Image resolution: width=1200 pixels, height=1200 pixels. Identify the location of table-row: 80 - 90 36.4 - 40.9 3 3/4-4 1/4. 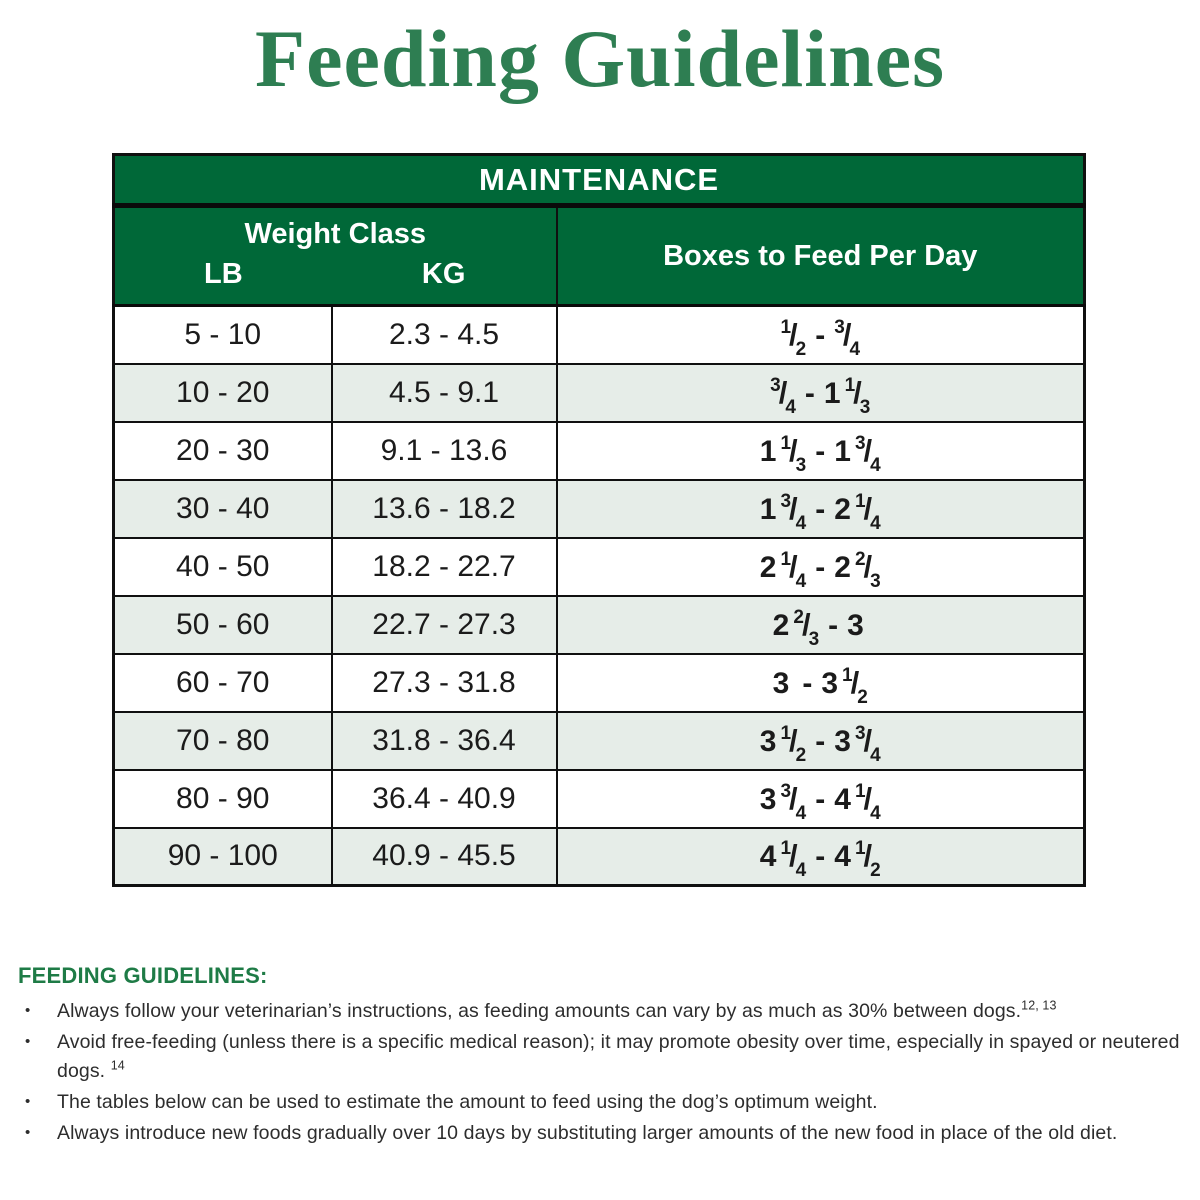
(599, 798).